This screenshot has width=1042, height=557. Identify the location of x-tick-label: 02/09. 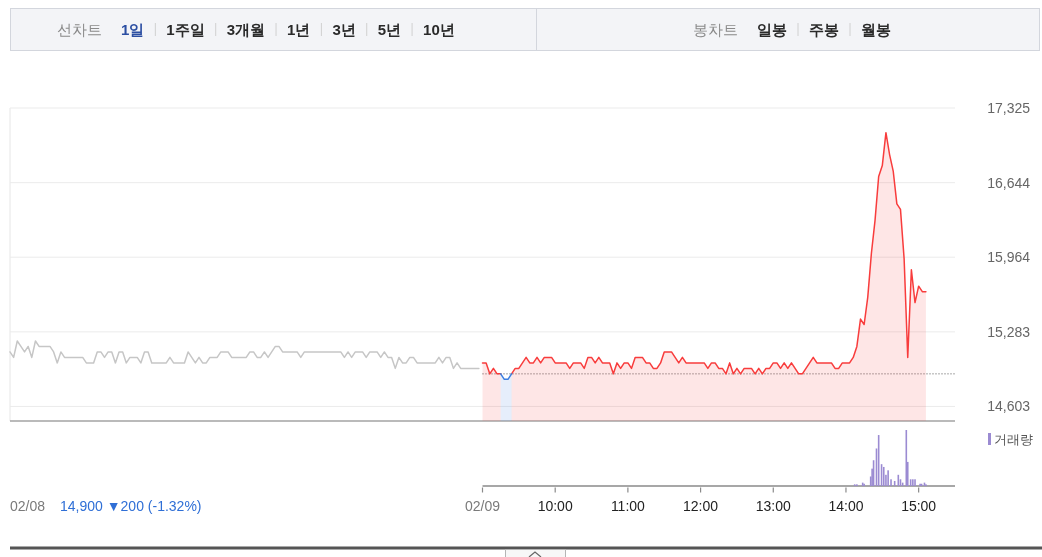
(482, 506).